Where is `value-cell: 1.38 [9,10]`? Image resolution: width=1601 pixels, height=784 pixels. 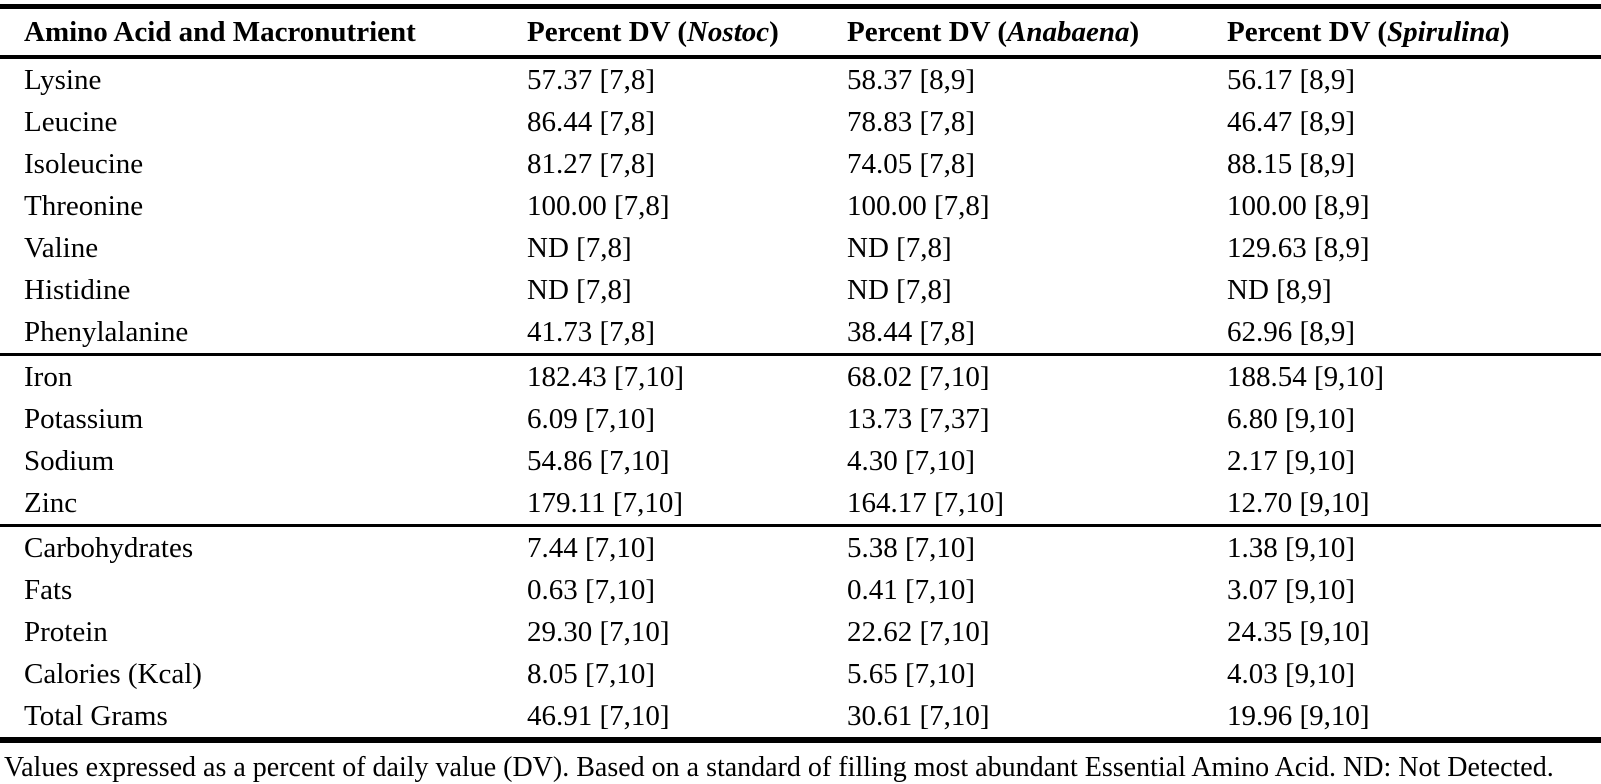 value-cell: 1.38 [9,10] is located at coordinates (1414, 546).